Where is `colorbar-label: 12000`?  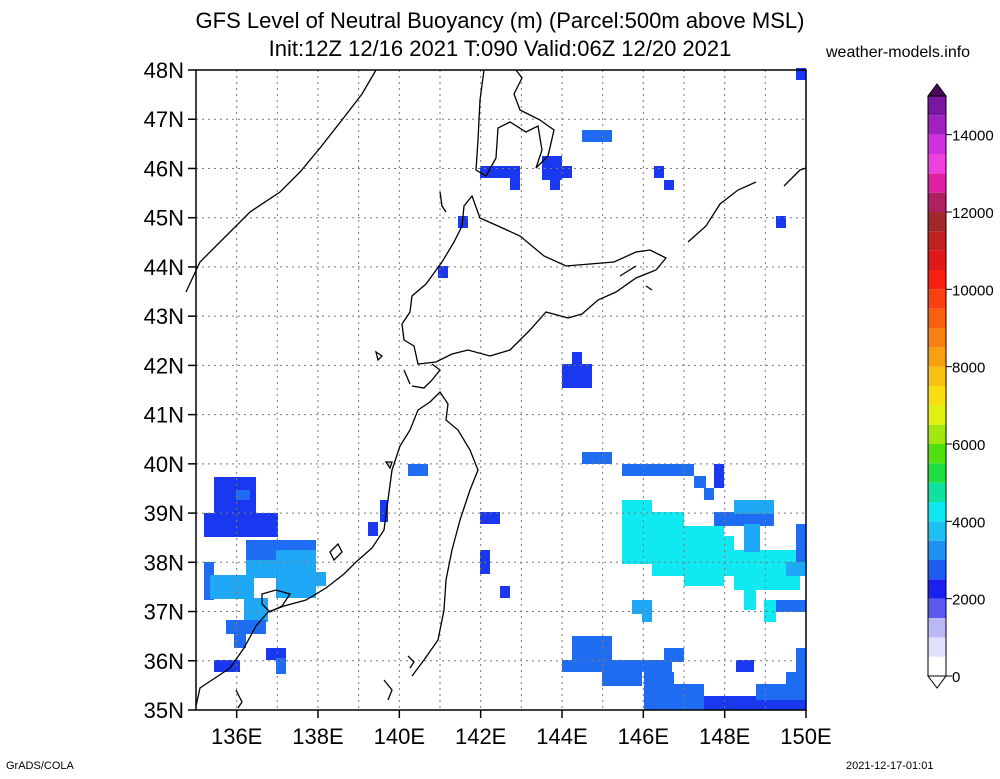
colorbar-label: 12000 is located at coordinates (973, 213).